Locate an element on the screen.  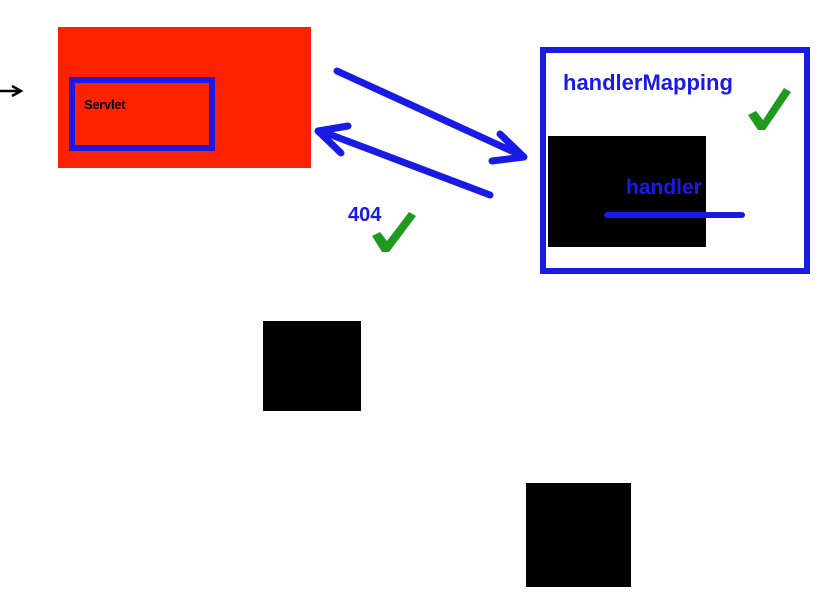
handler-block is located at coordinates (627, 191).